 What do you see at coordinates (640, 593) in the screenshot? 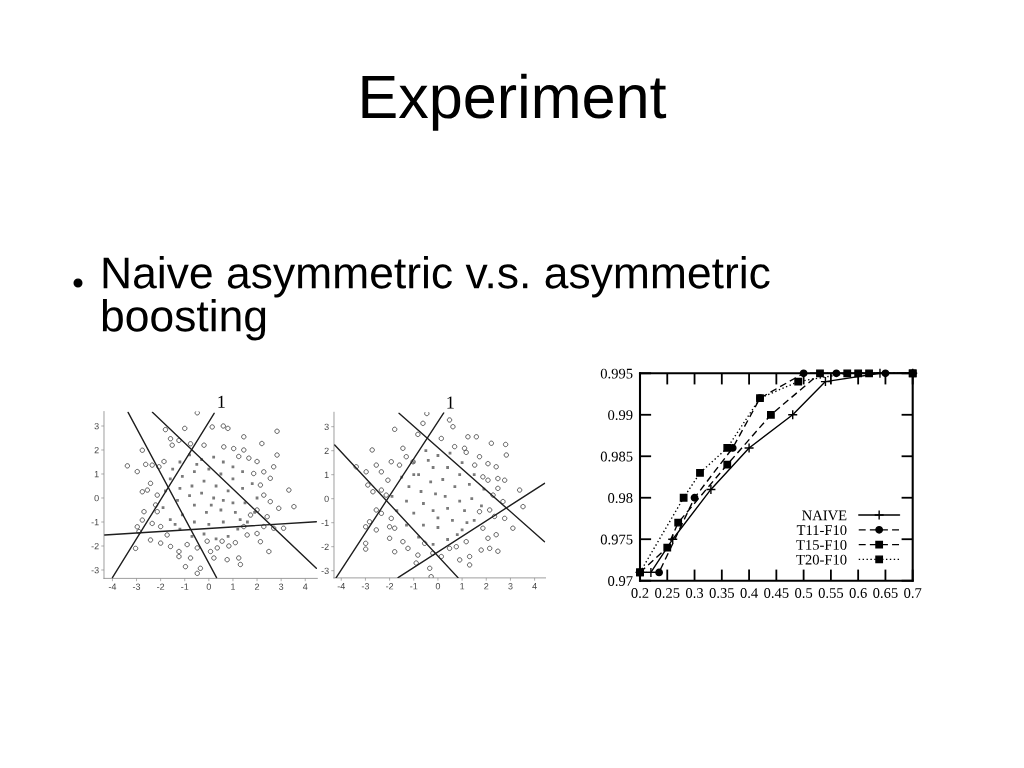
I see `x-tick-label: 0.2` at bounding box center [640, 593].